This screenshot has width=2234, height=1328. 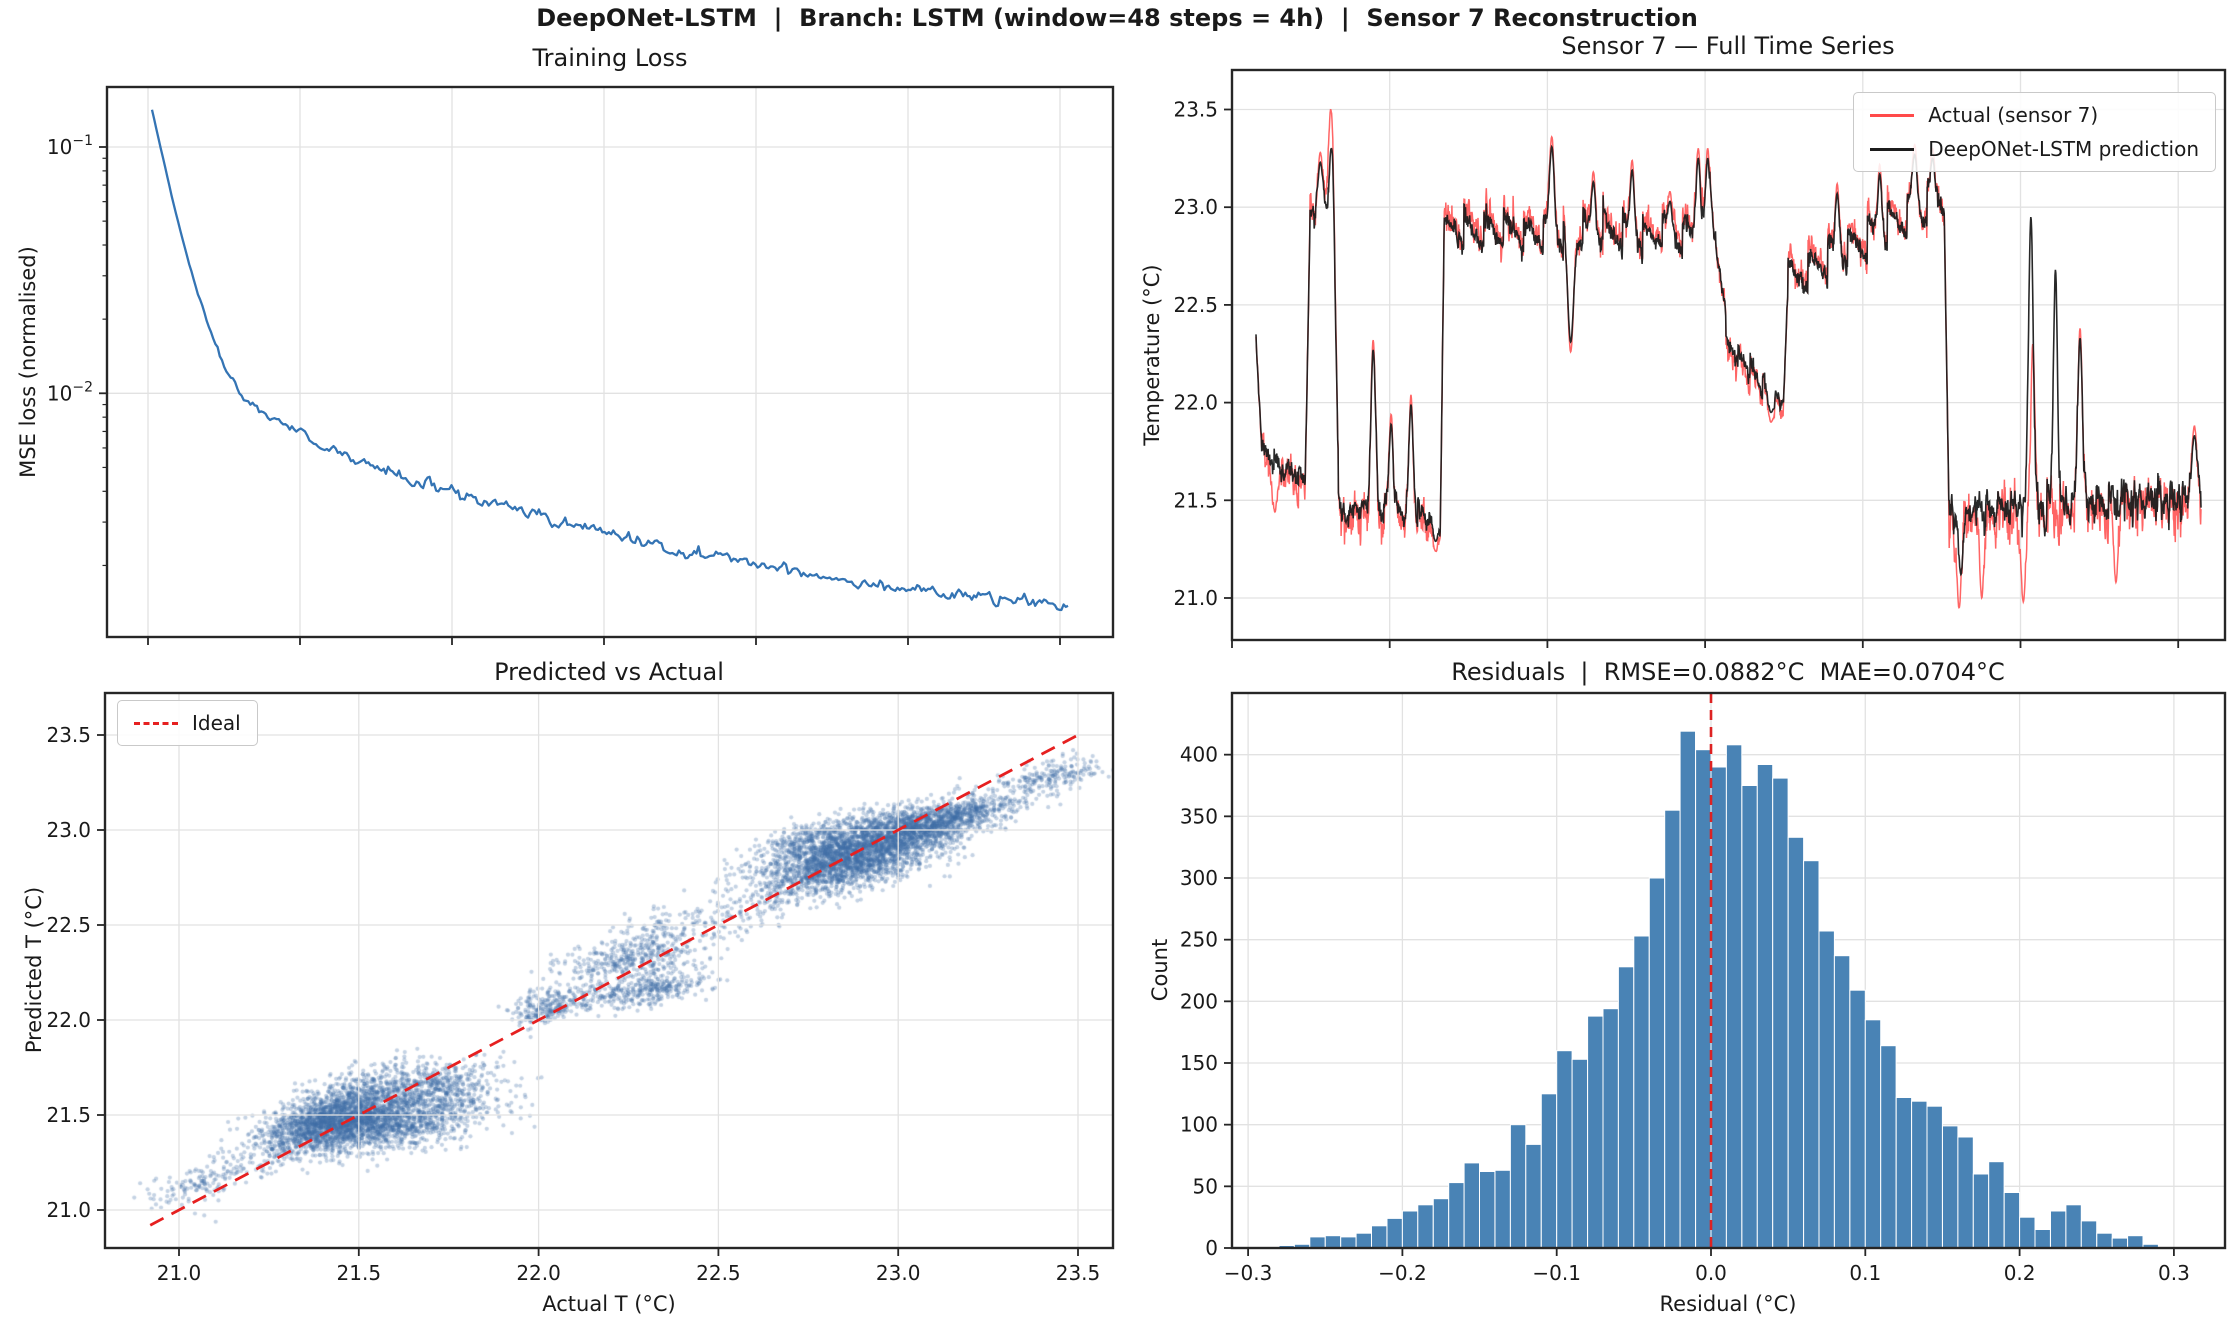 What do you see at coordinates (216, 723) in the screenshot?
I see `legend-label-ideal: Ideal` at bounding box center [216, 723].